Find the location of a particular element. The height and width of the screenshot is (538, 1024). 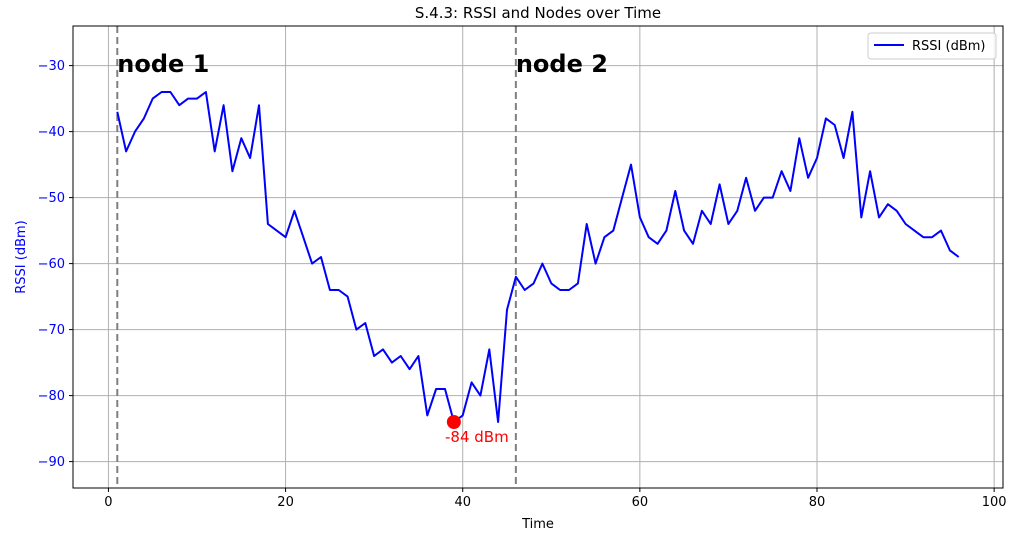

y-axis-label: RSSI (dBm) is located at coordinates (21, 256).